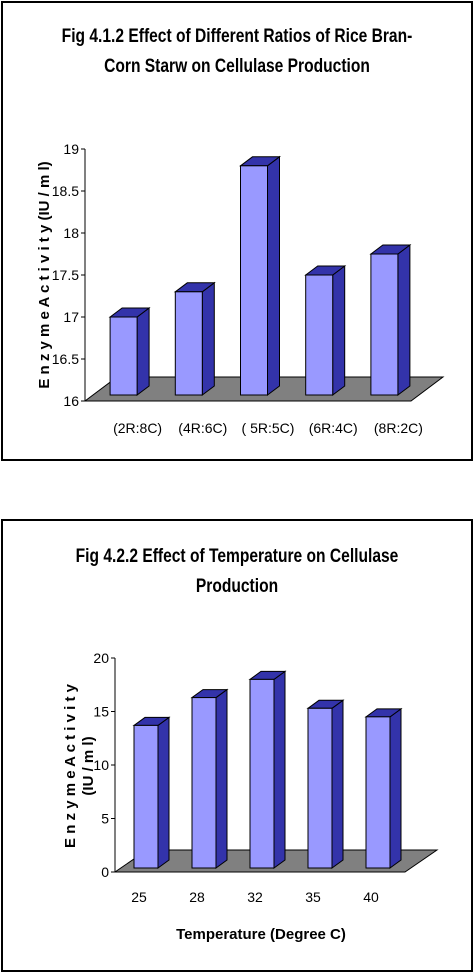 Image resolution: width=474 pixels, height=974 pixels. Describe the element at coordinates (101, 712) in the screenshot. I see `y-tick-label: 15` at that location.